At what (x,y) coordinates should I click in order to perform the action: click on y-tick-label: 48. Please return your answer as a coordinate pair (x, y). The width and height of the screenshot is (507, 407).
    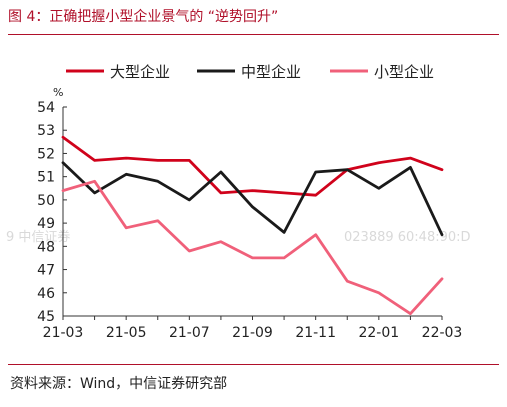
    Looking at the image, I should click on (46, 247).